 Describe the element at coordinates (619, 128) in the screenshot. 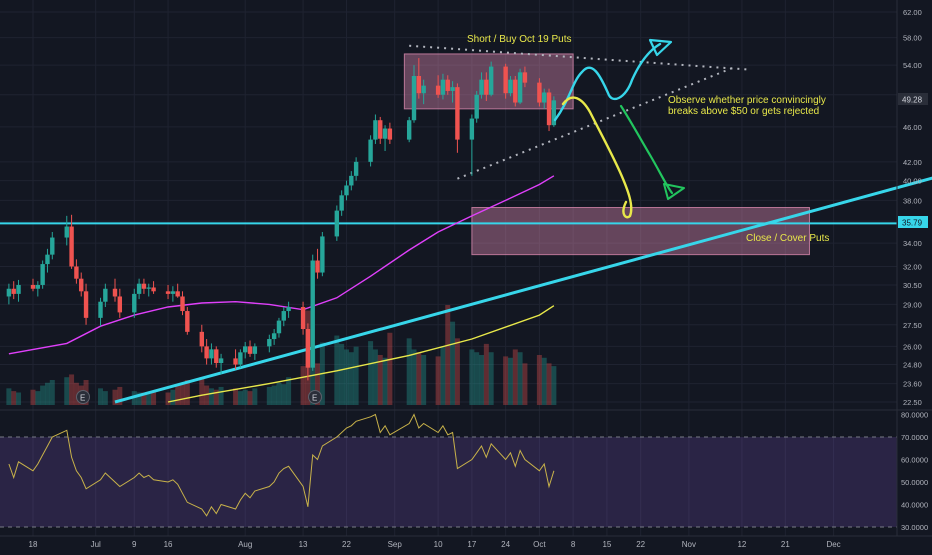

I see `hand-drawn-arrows` at that location.